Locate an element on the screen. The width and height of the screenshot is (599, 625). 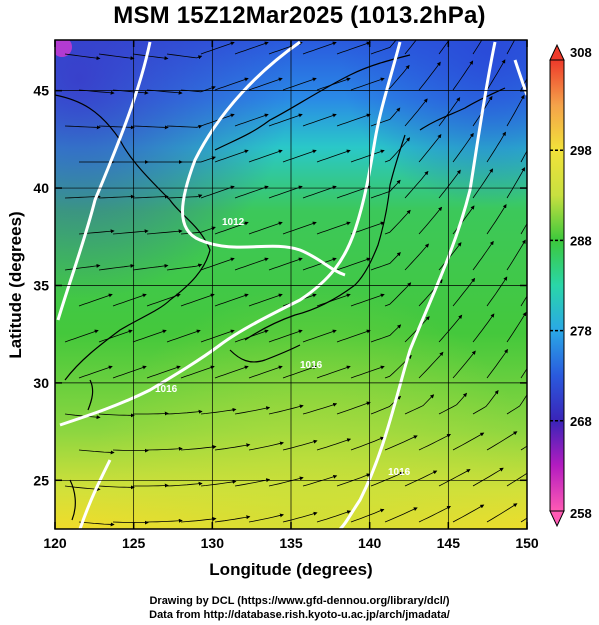
colorbar-tick-label: 308 is located at coordinates (581, 52).